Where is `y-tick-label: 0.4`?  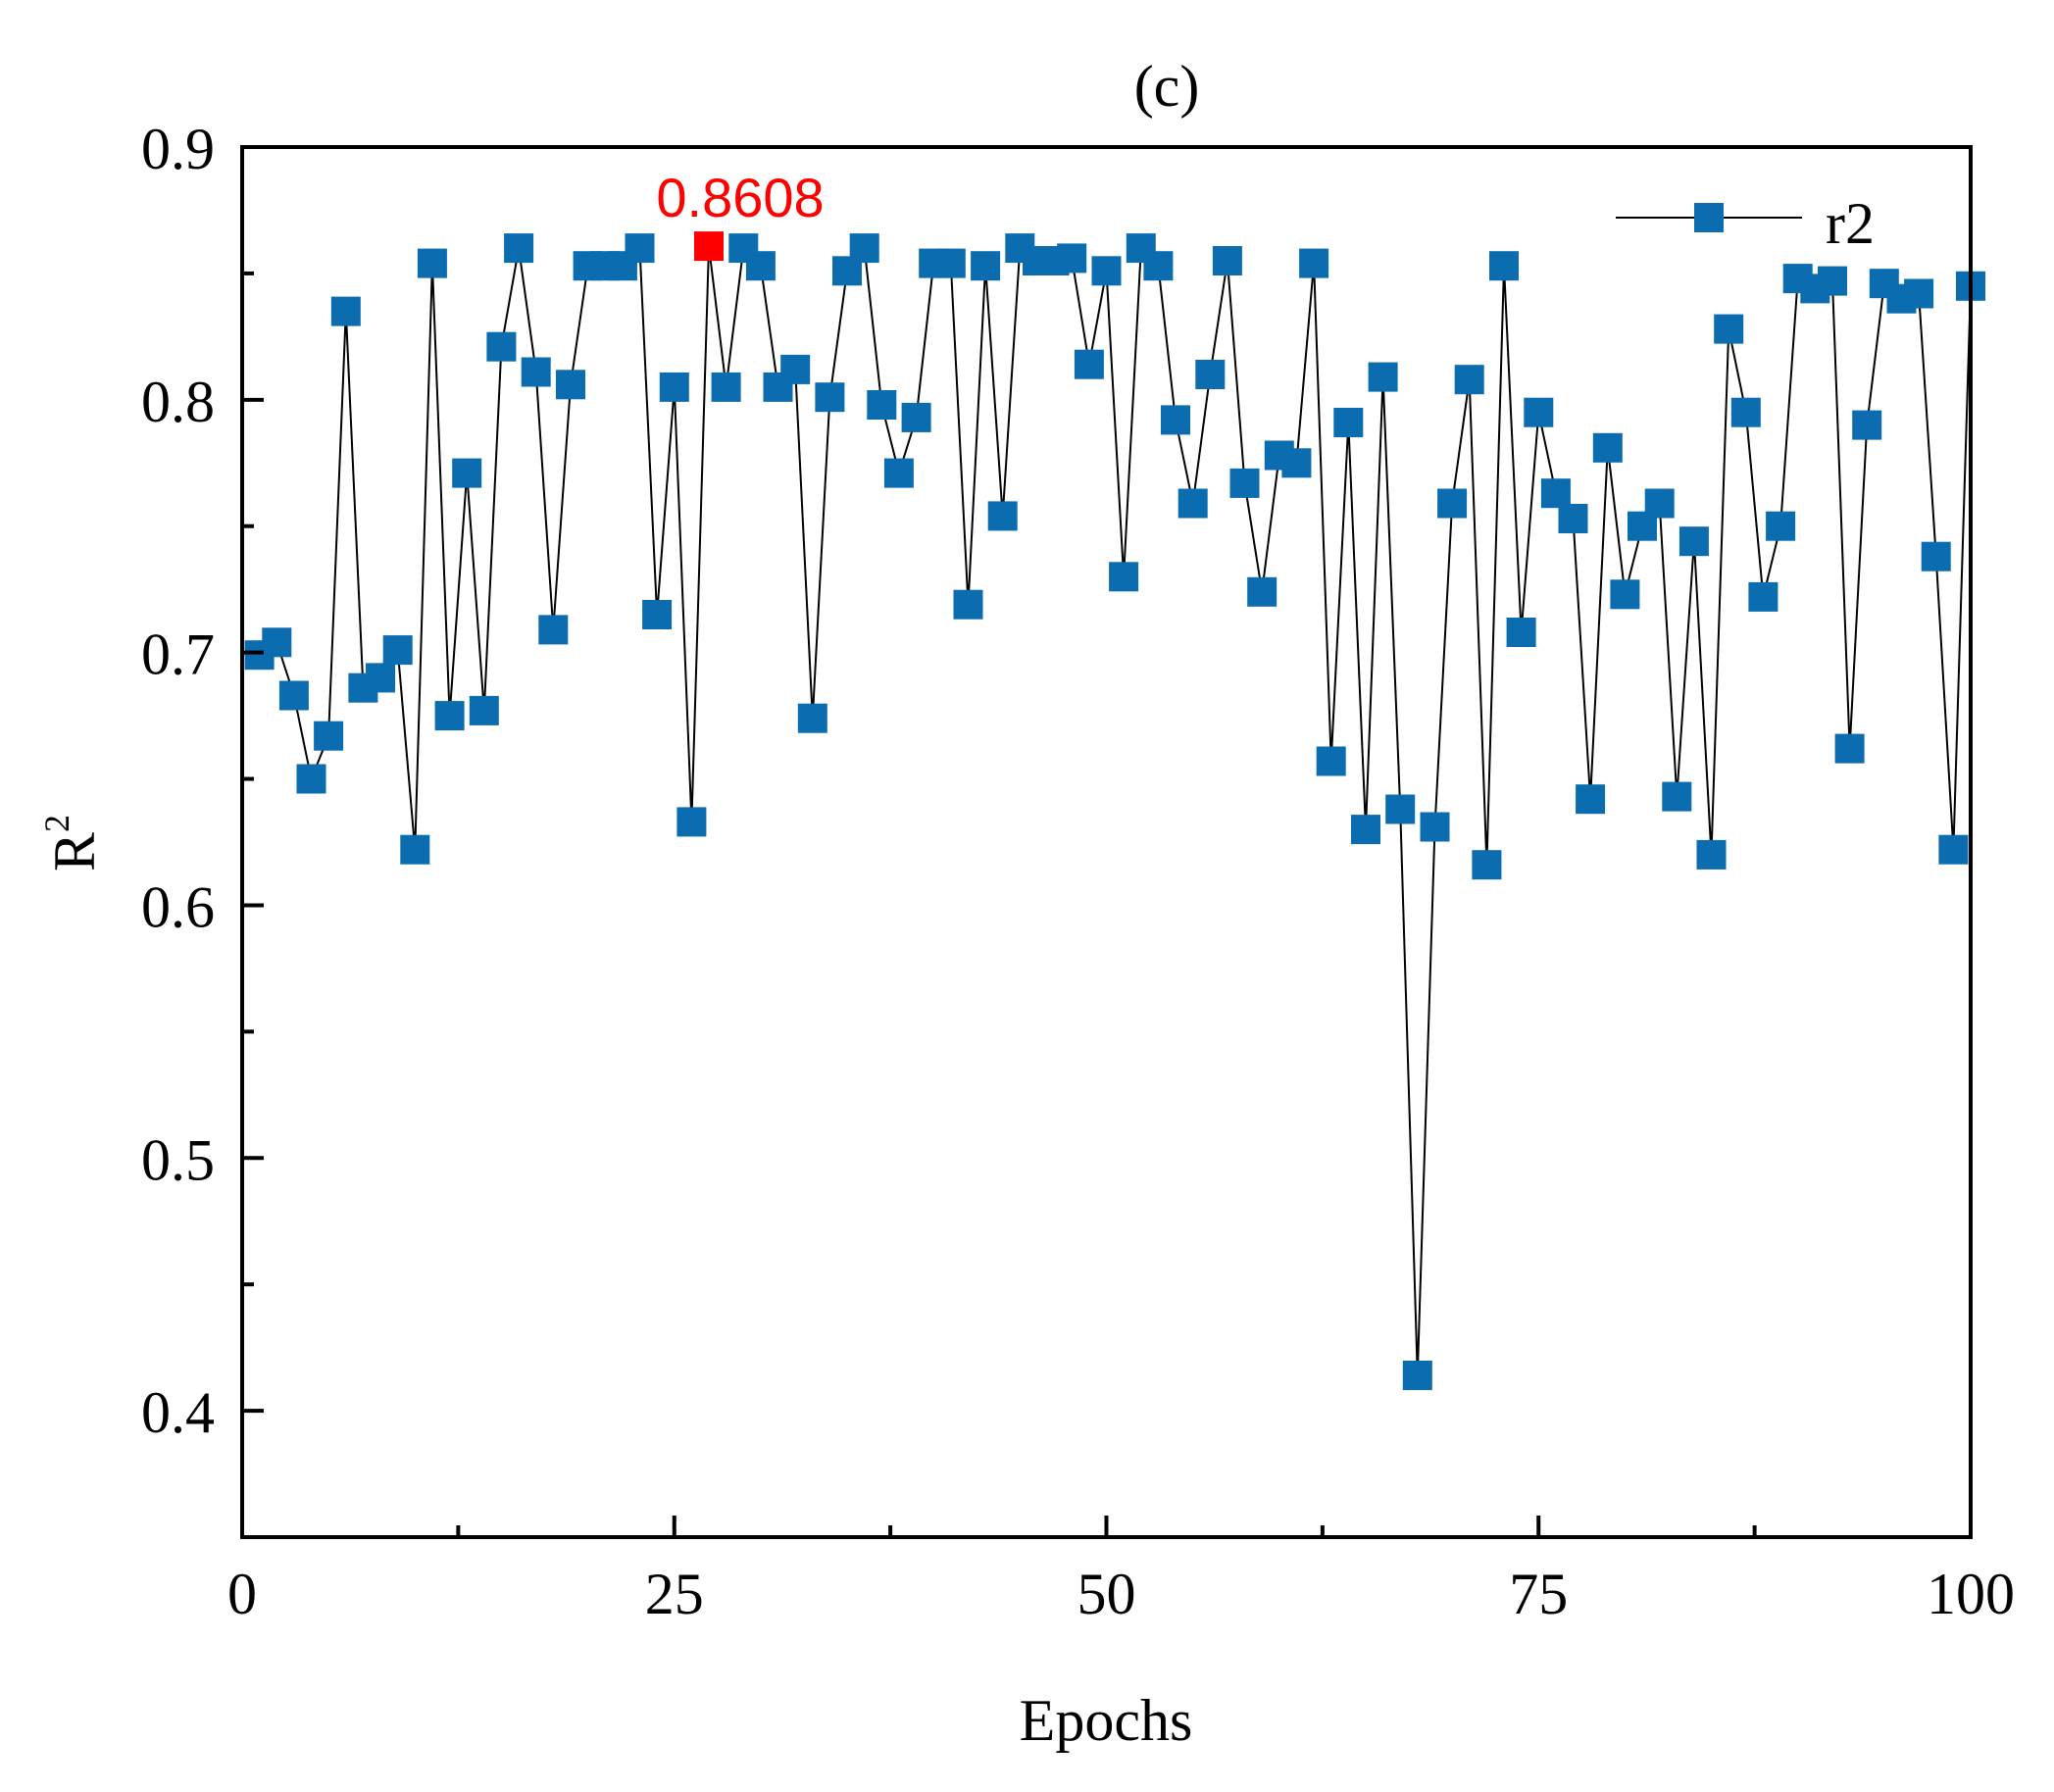 y-tick-label: 0.4 is located at coordinates (178, 1412).